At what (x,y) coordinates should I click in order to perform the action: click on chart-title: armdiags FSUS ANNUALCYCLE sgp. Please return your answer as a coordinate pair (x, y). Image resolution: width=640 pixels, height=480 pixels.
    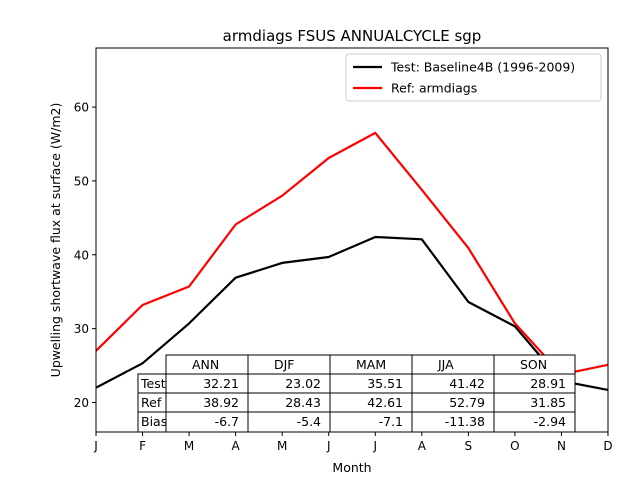
    Looking at the image, I should click on (352, 36).